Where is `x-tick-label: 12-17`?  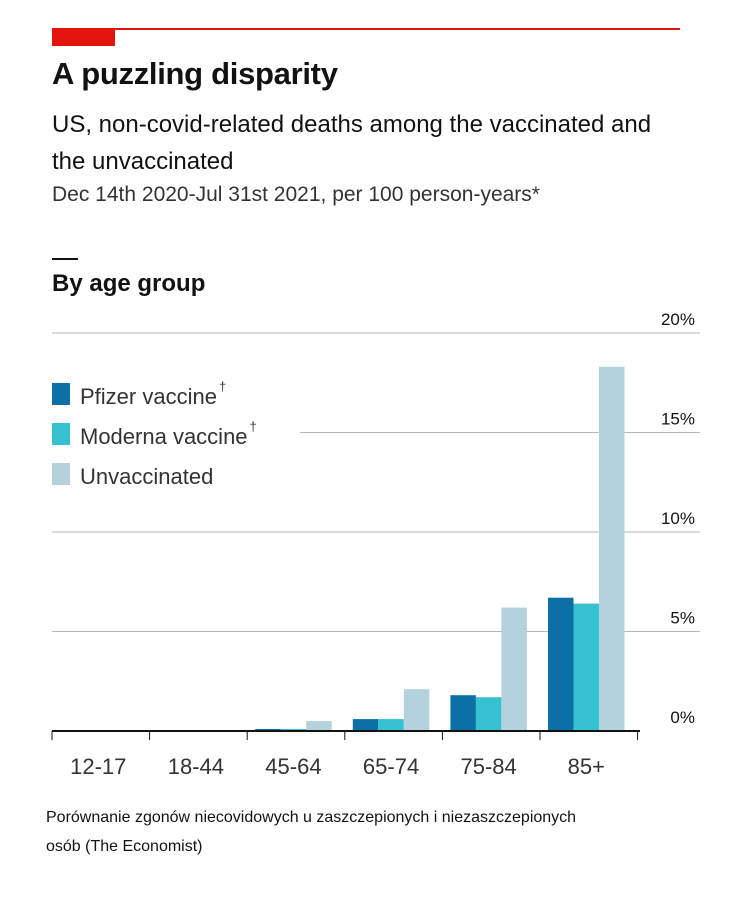
x-tick-label: 12-17 is located at coordinates (98, 766).